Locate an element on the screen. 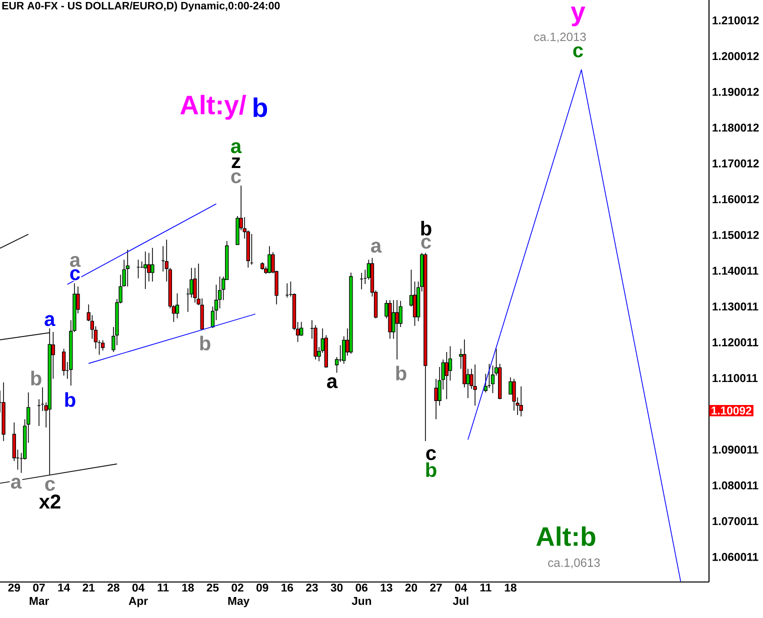 Image resolution: width=763 pixels, height=618 pixels. y-tick-label: 1.160012 is located at coordinates (735, 199).